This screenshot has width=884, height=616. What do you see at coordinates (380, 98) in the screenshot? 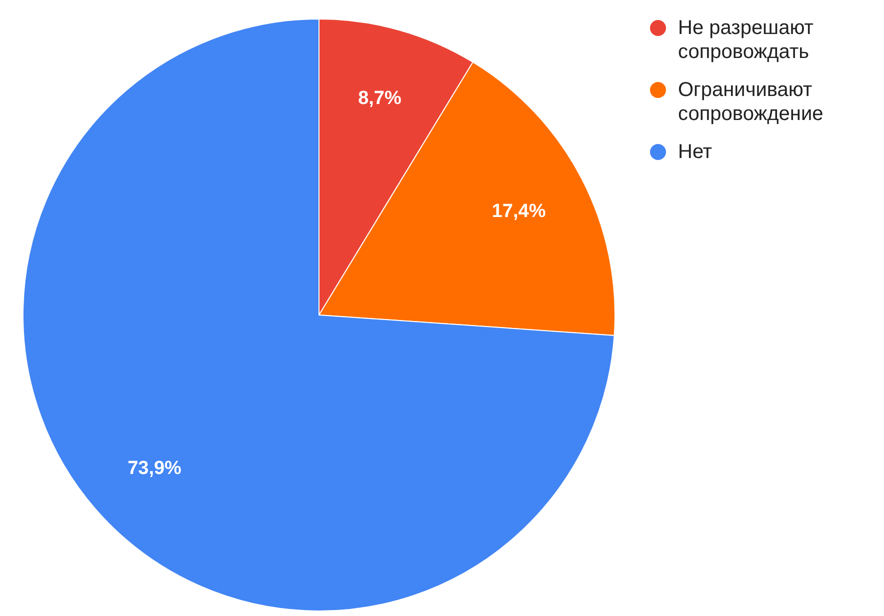
I see `data-label: 8,7%` at bounding box center [380, 98].